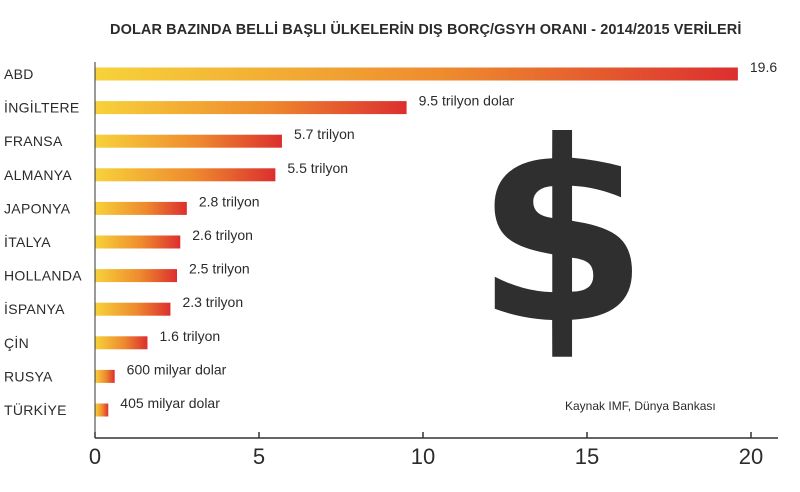  I want to click on data-label: 405 milyar dolar, so click(170, 403).